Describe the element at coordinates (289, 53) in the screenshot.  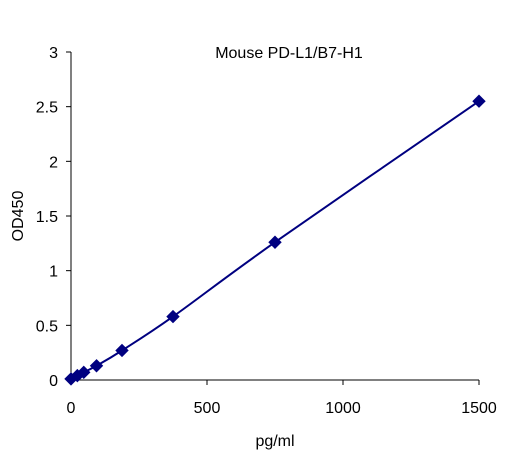
I see `chart-title: Mouse PD-L1/B7-H1` at that location.